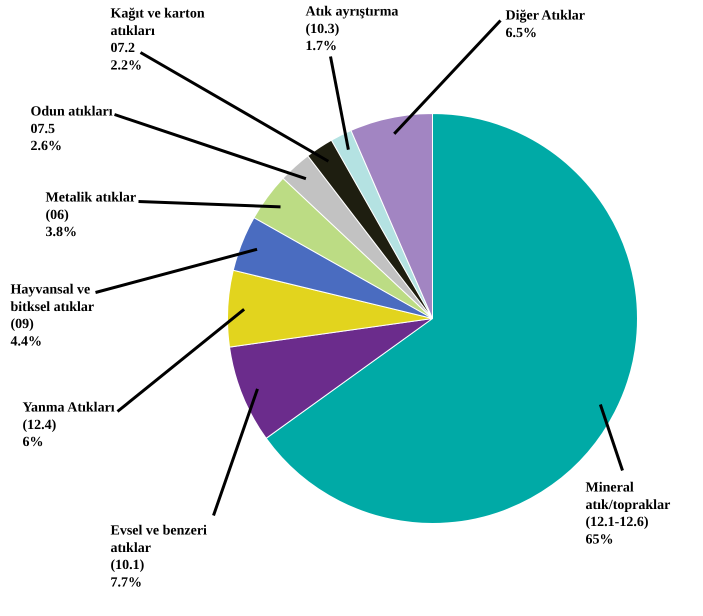 The height and width of the screenshot is (616, 703). What do you see at coordinates (545, 16) in the screenshot?
I see `slice-label: Diğer Atıklar` at bounding box center [545, 16].